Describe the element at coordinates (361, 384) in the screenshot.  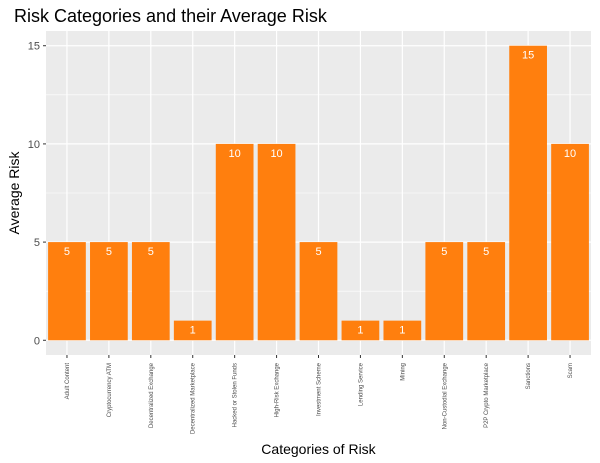
I see `x-tick-label: Lending Service` at that location.